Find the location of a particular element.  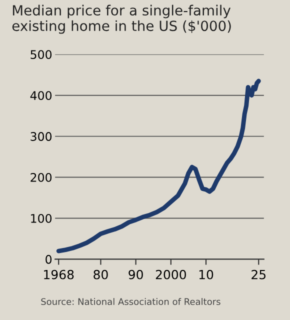

source-note: Source: National Association of Realtors is located at coordinates (130, 302).